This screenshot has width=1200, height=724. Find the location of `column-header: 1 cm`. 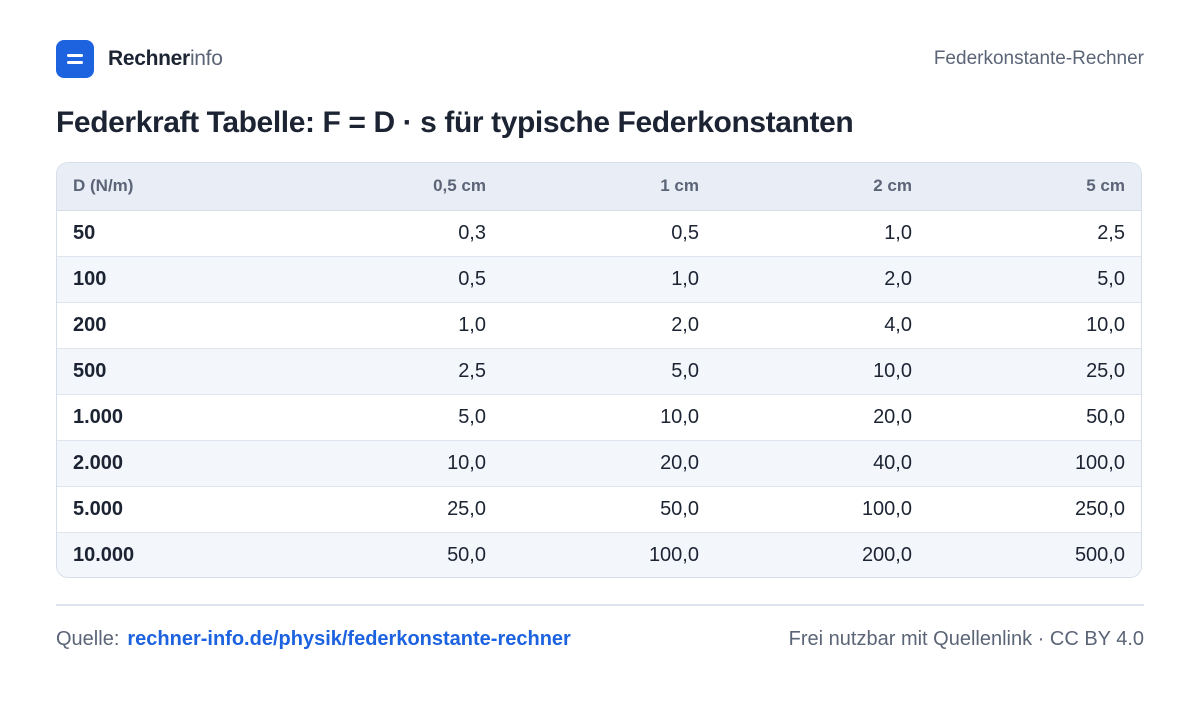

column-header: 1 cm is located at coordinates (608, 187).